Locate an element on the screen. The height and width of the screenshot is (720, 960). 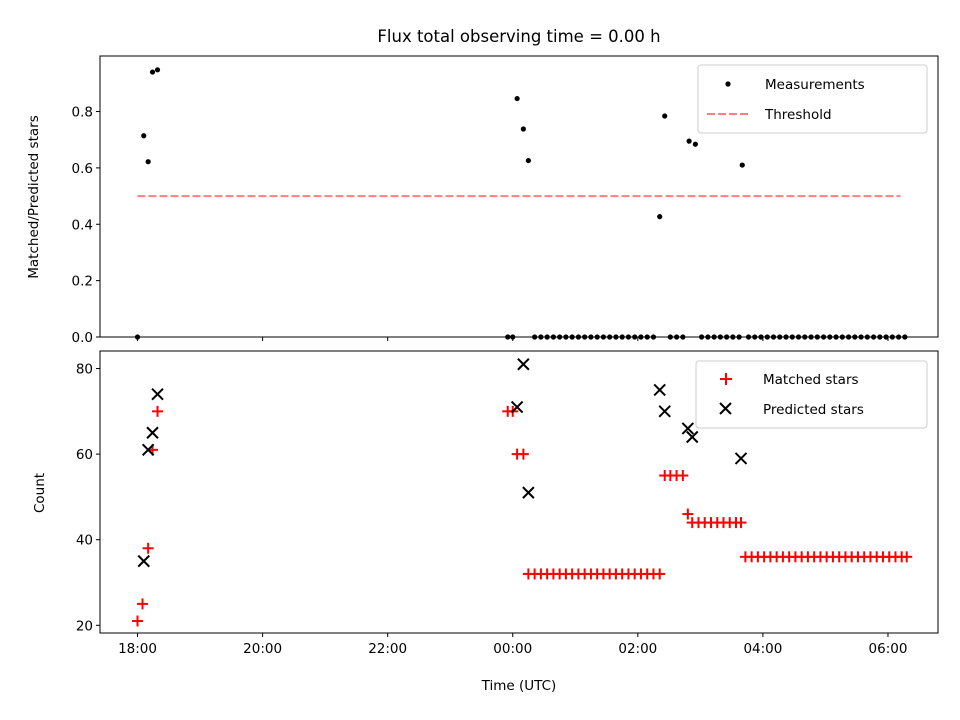
legend-count: Matched stars Predicted stars is located at coordinates (811, 394).